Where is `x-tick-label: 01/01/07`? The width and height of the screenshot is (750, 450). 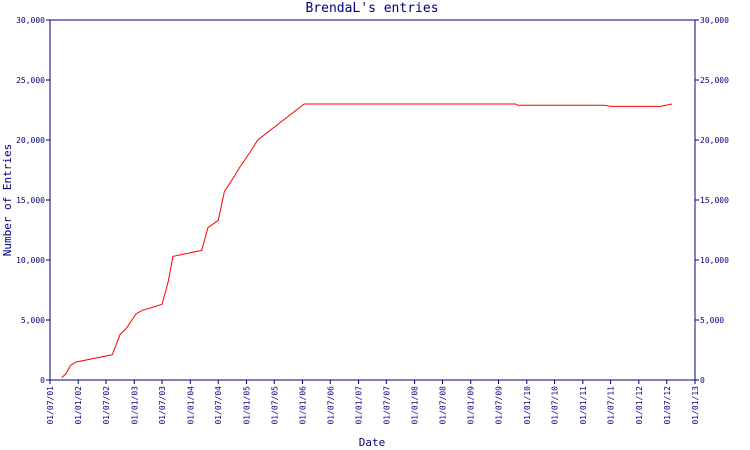
x-tick-label: 01/01/07 is located at coordinates (359, 405).